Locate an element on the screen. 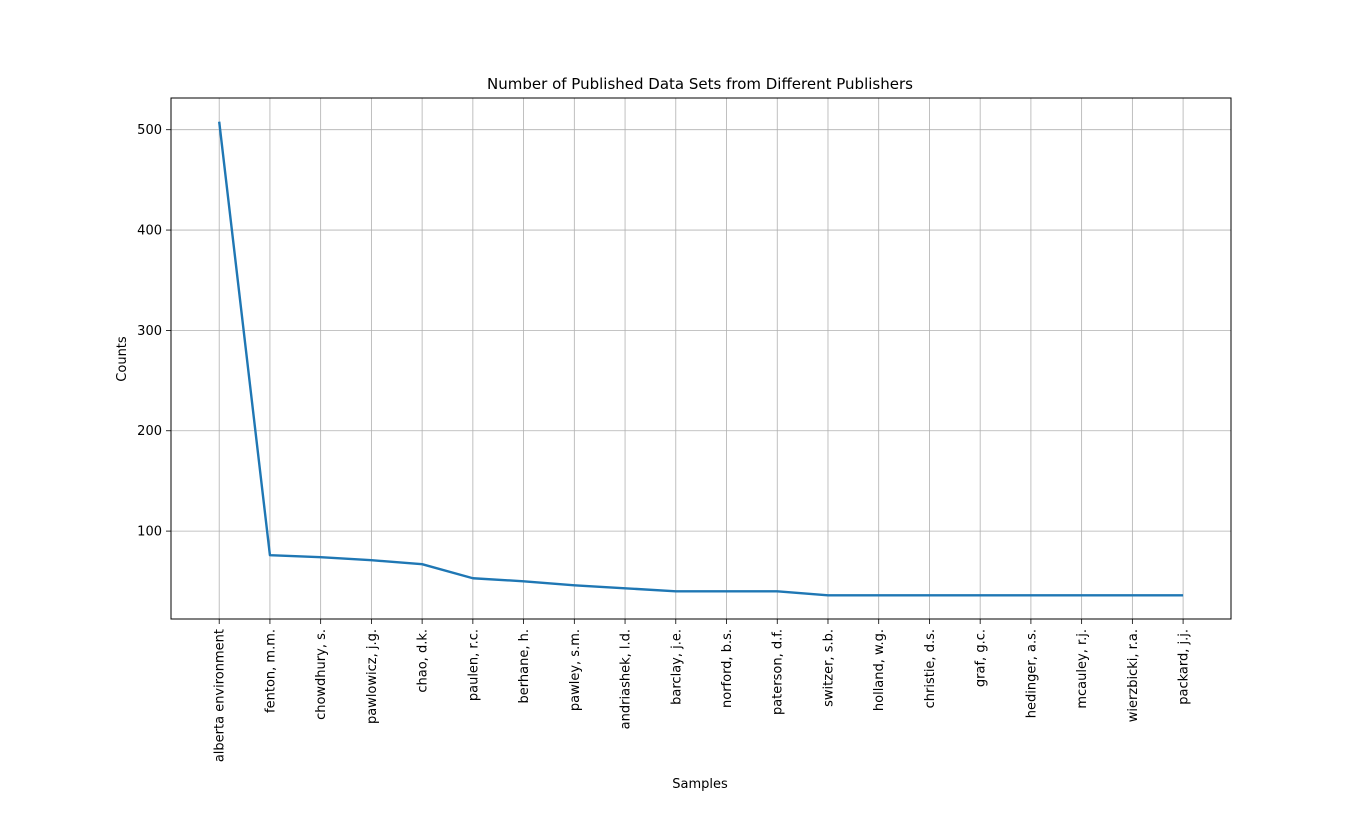 The width and height of the screenshot is (1368, 815). x-tick-label: christie, d.s. is located at coordinates (930, 668).